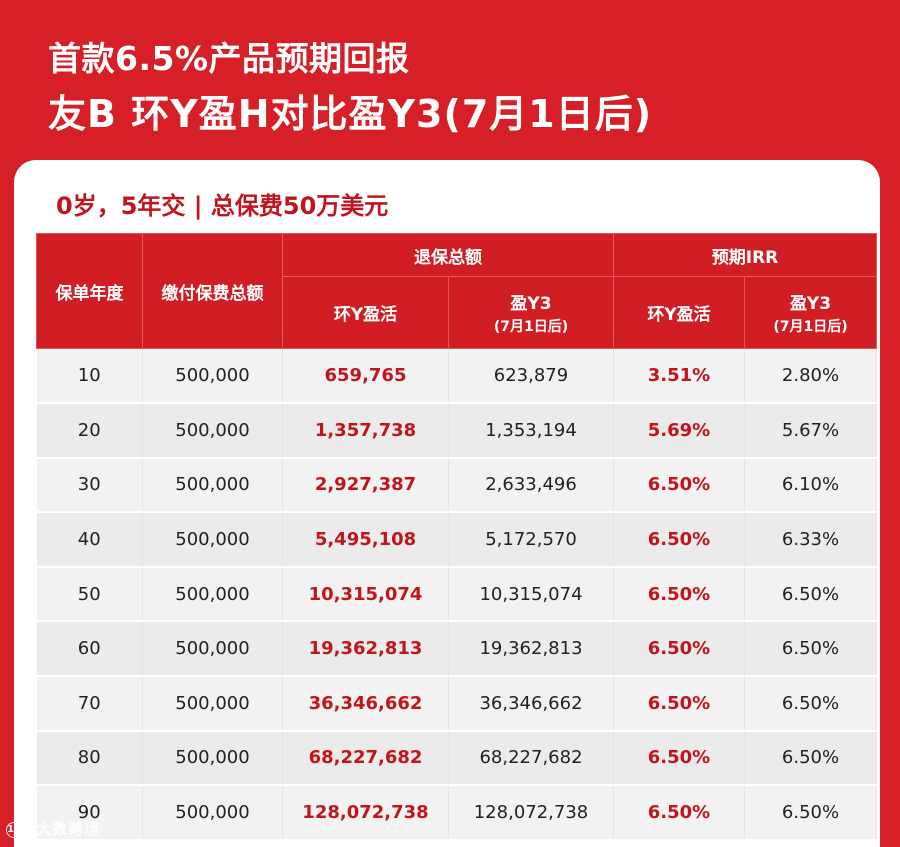 Image resolution: width=900 pixels, height=847 pixels. Describe the element at coordinates (89, 540) in the screenshot. I see `cell-year: 40` at that location.